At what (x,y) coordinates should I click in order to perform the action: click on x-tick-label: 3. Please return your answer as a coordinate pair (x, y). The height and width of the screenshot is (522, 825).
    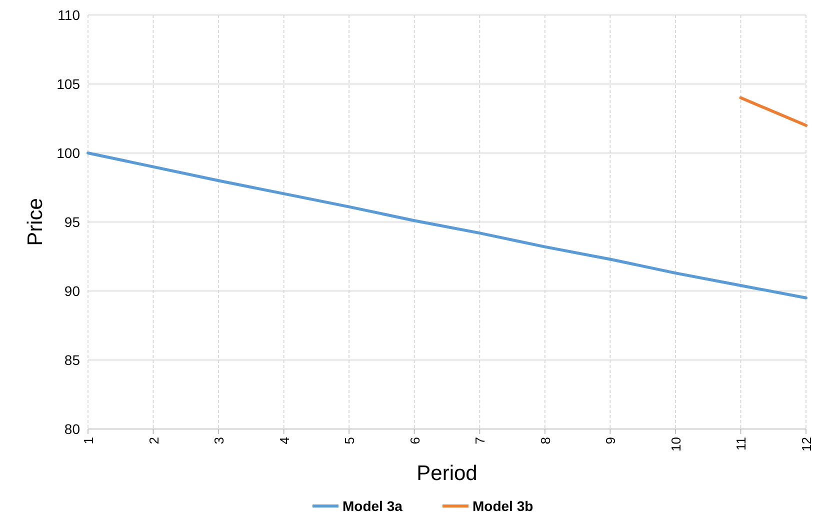
    Looking at the image, I should click on (219, 440).